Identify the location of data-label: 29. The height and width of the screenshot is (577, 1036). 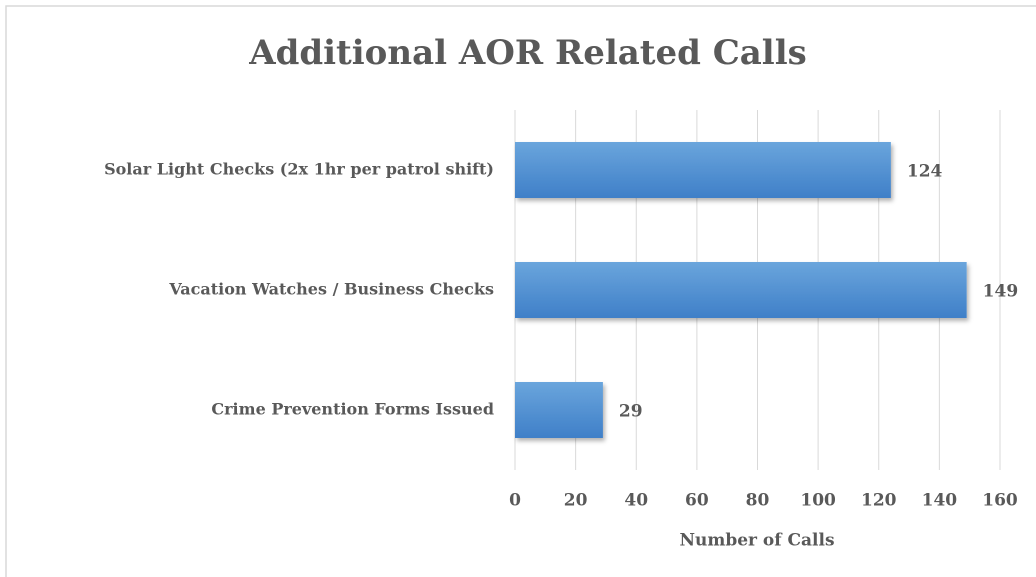
(631, 412).